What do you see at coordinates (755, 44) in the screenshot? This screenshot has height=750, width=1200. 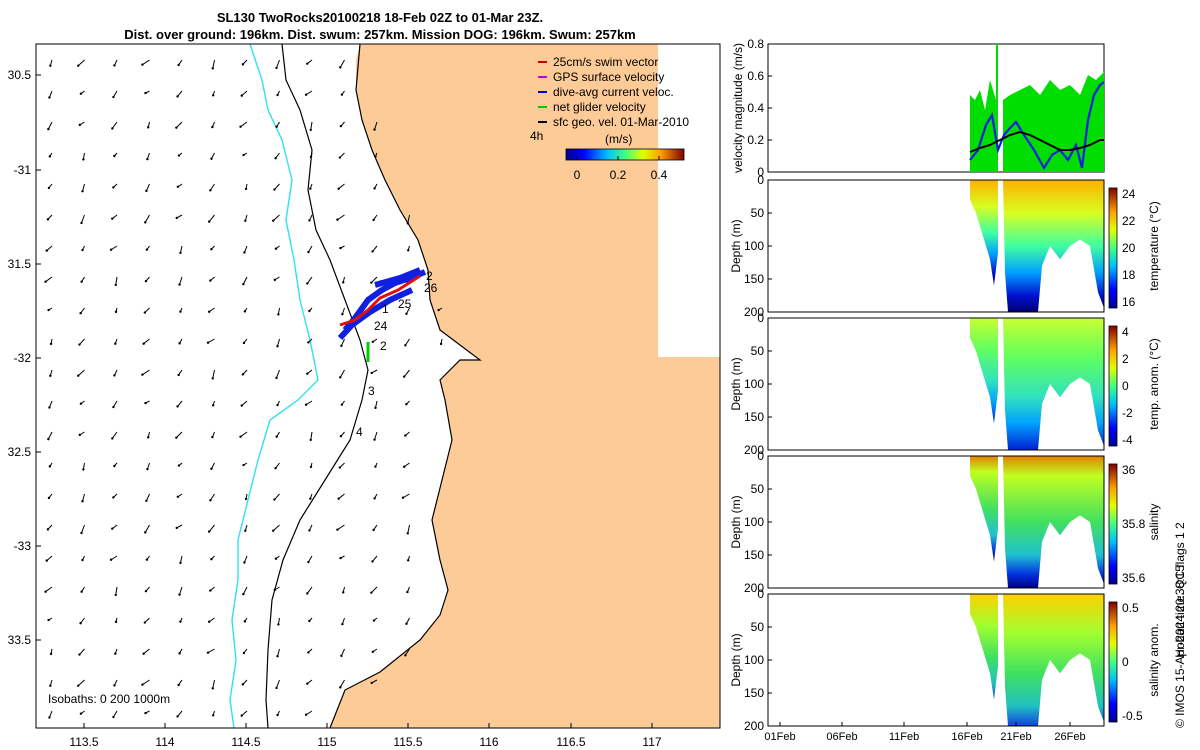 I see `velocity-y-tick-label: 0.8` at bounding box center [755, 44].